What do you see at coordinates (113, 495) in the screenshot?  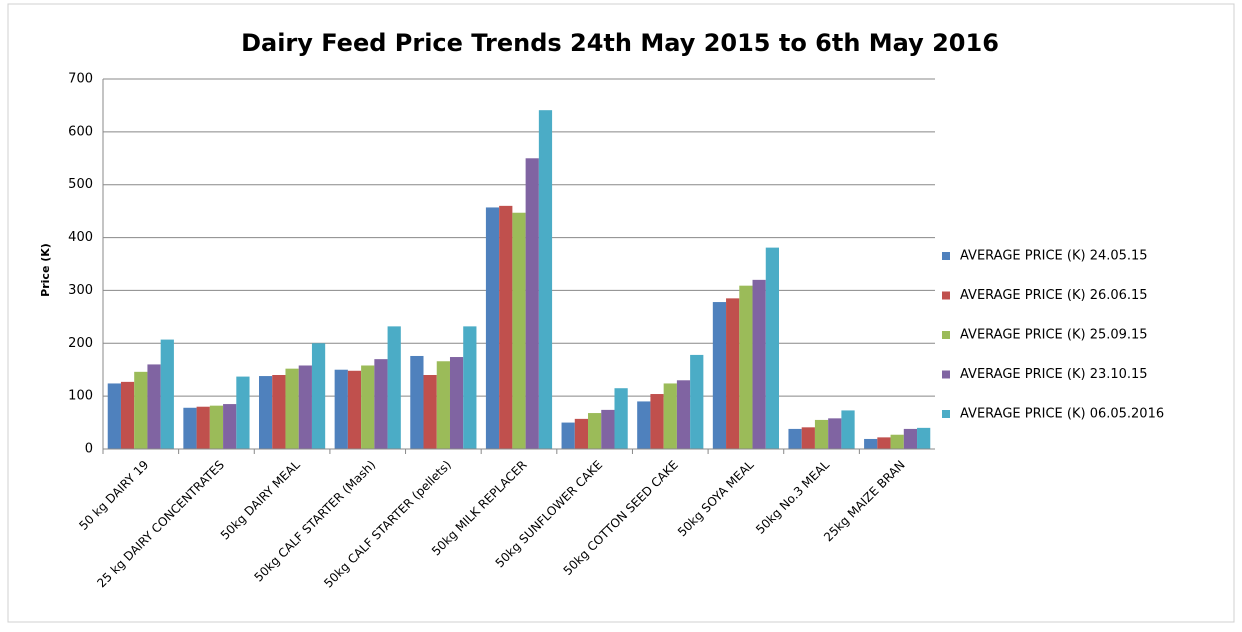 I see `x-tick-label: 50 kg DAIRY 19` at bounding box center [113, 495].